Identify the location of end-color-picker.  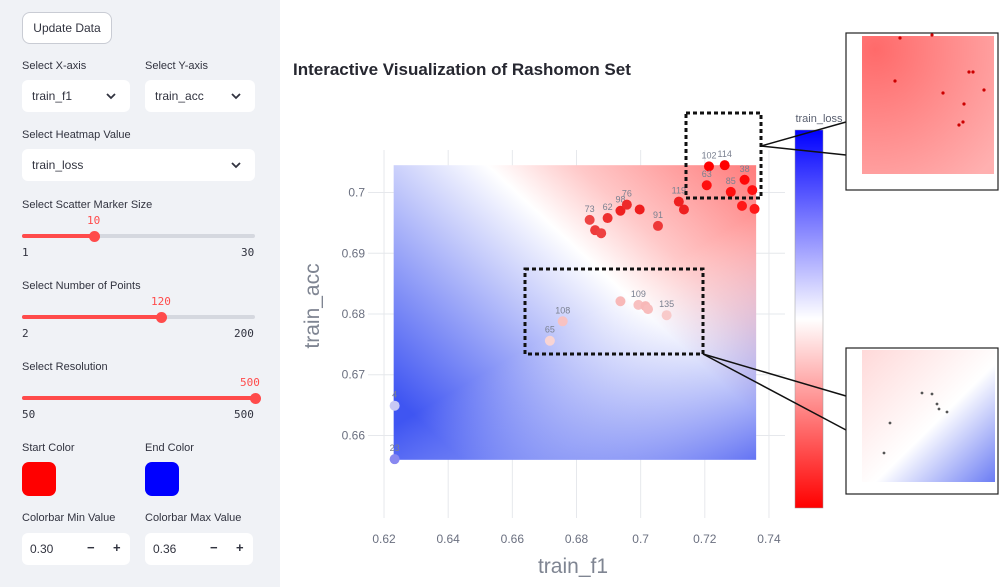
(162, 479).